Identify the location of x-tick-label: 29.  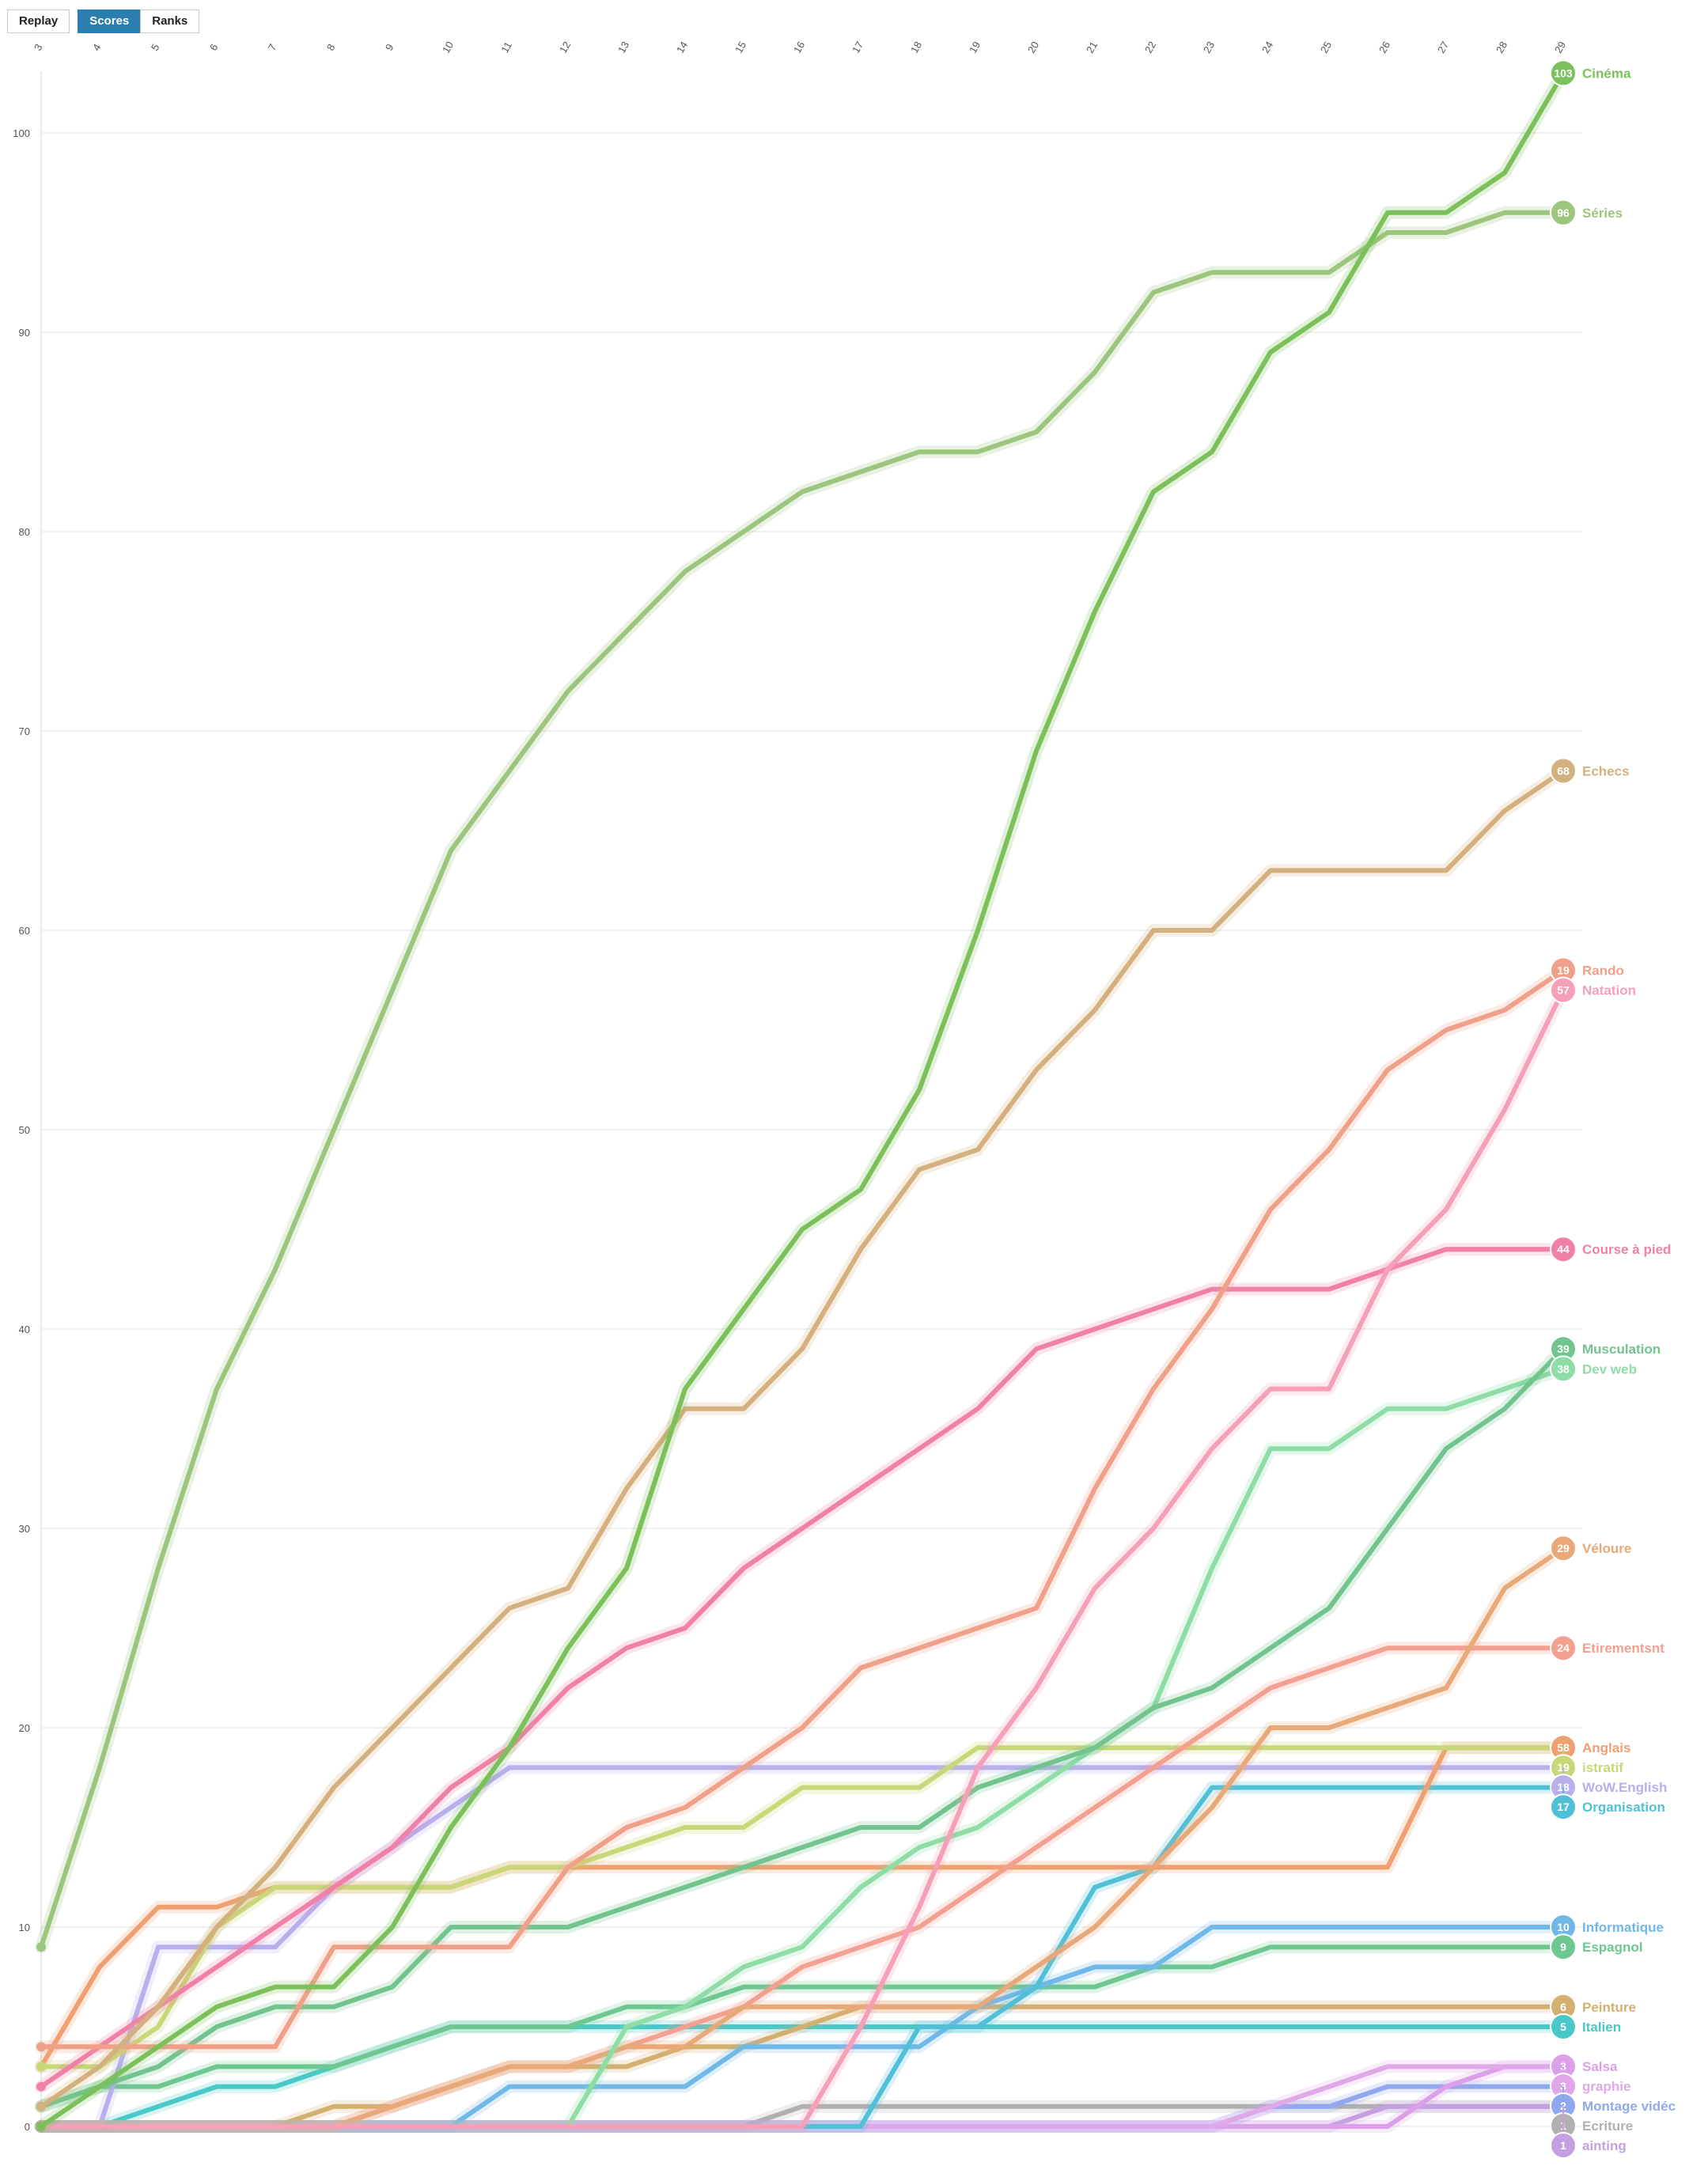
(1560, 47).